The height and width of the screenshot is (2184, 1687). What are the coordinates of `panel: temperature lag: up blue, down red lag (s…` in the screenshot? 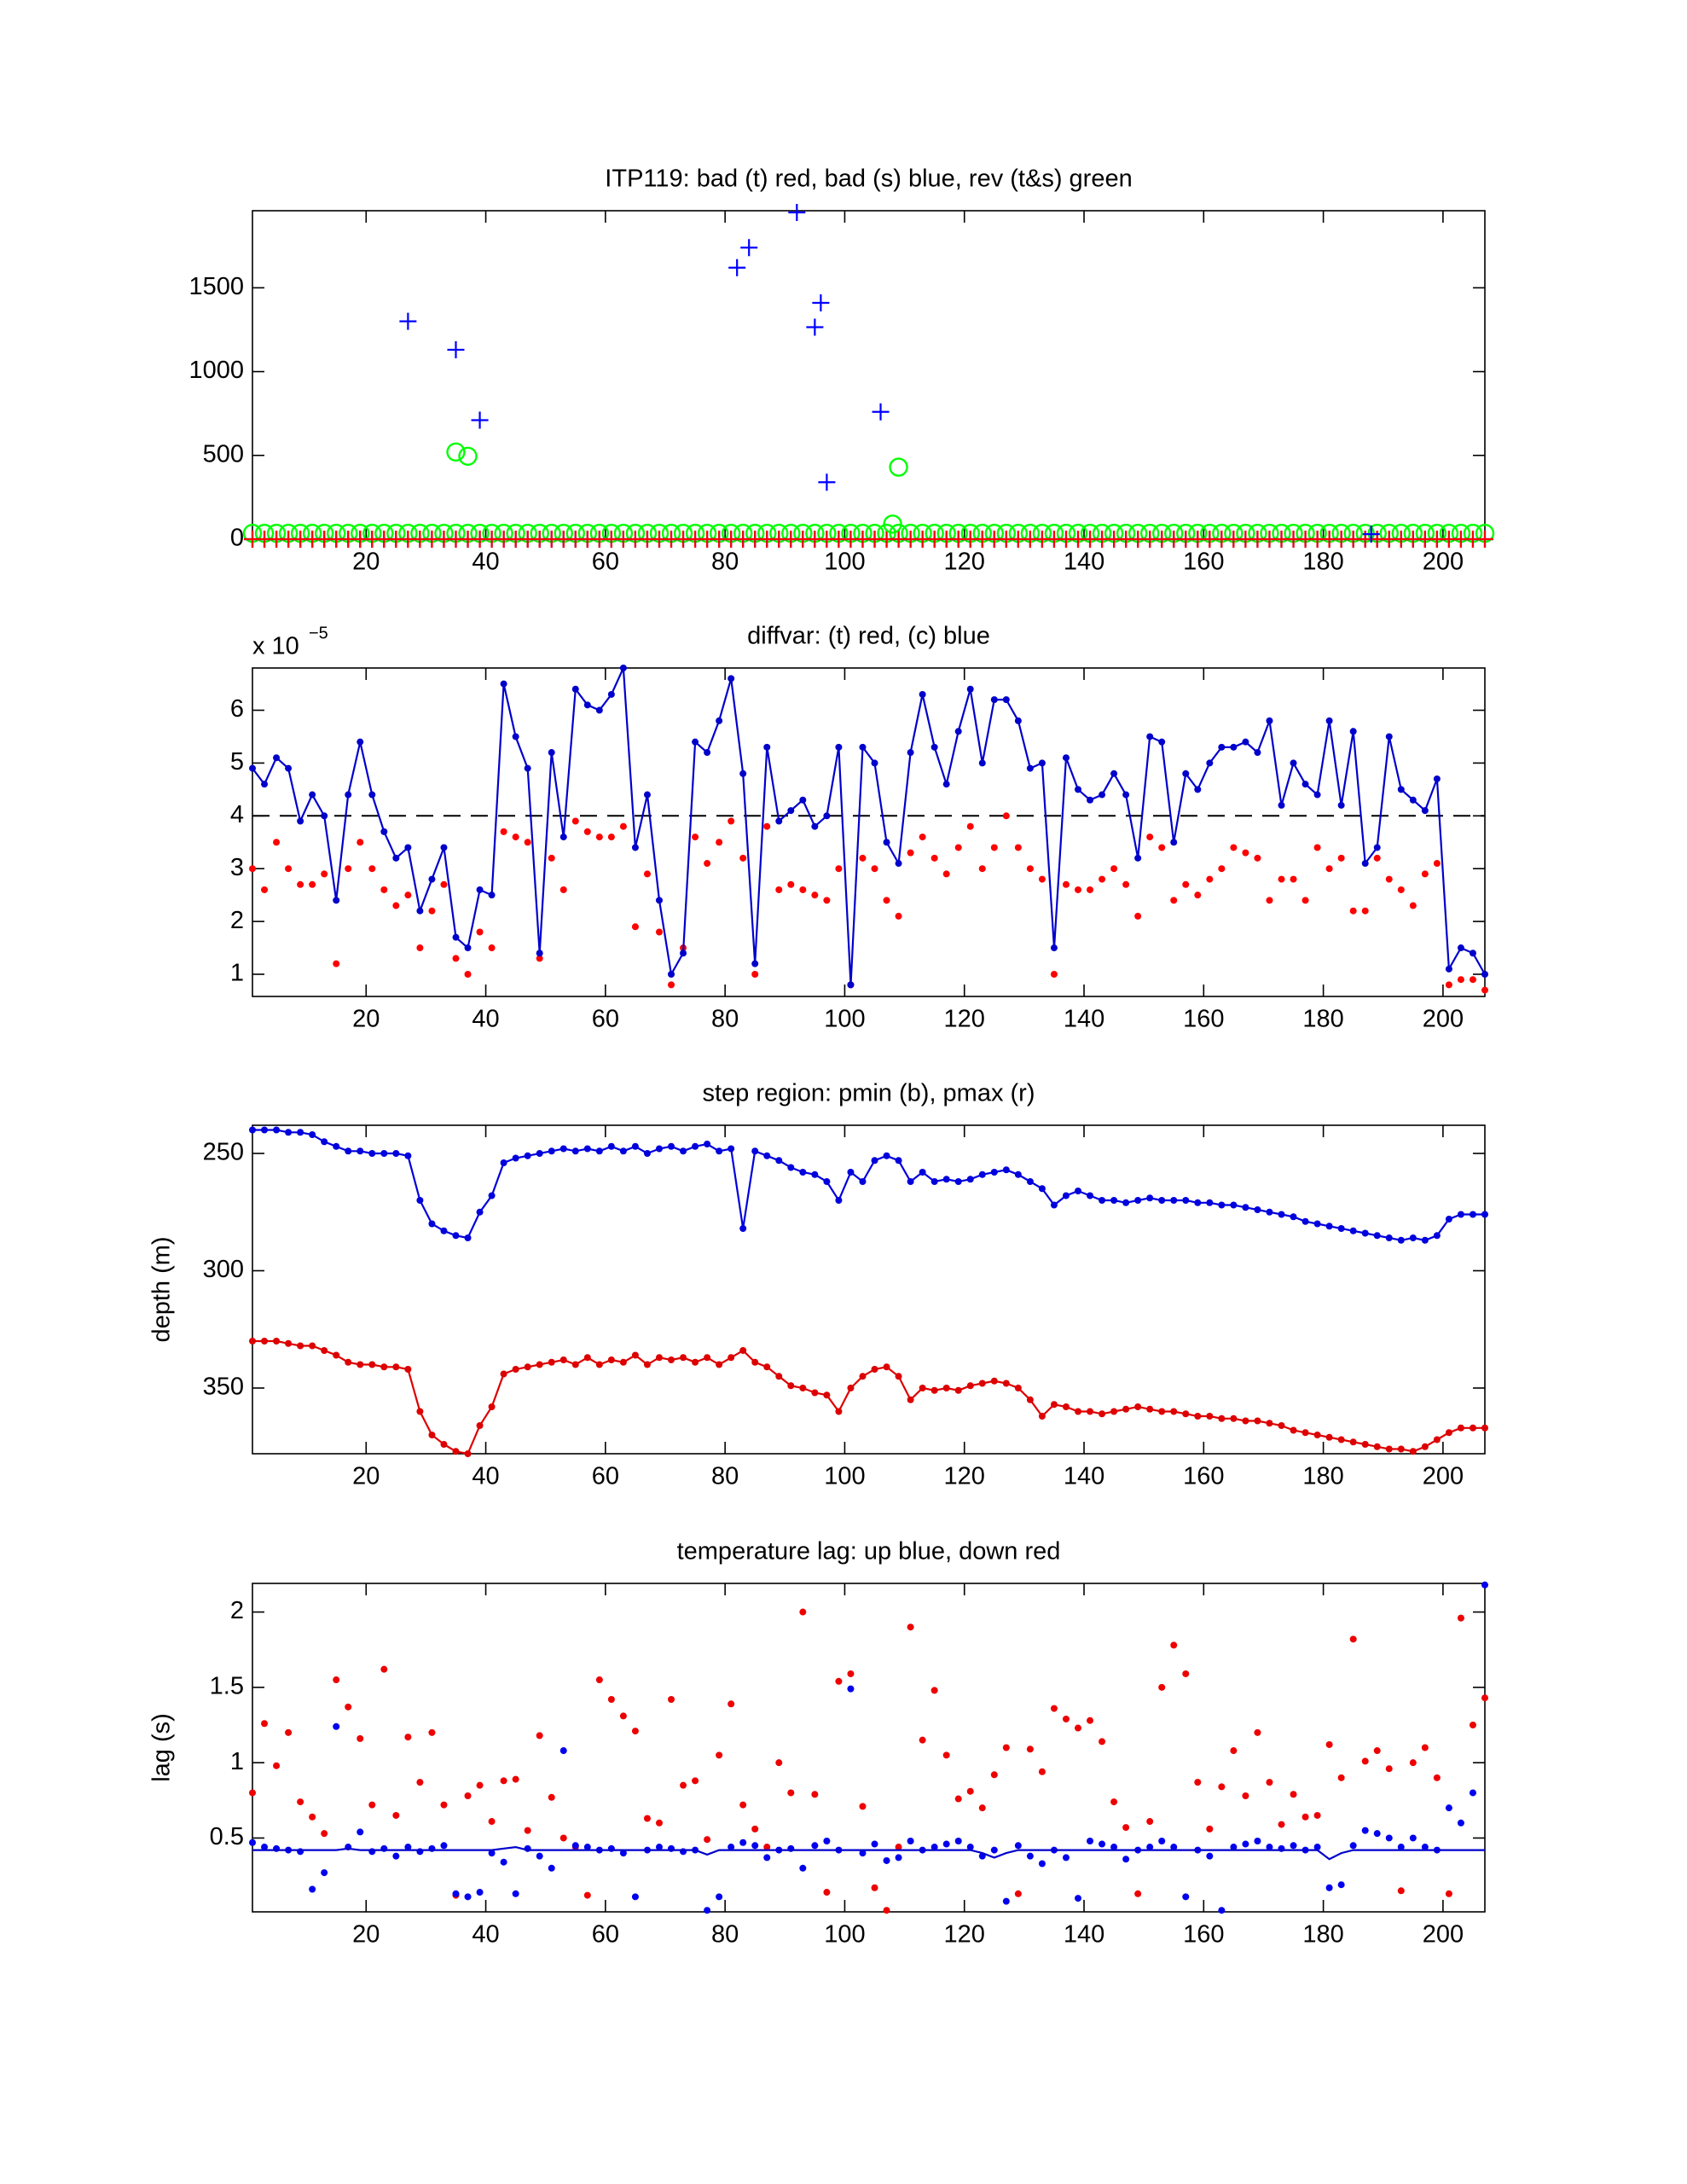 It's located at (818, 1744).